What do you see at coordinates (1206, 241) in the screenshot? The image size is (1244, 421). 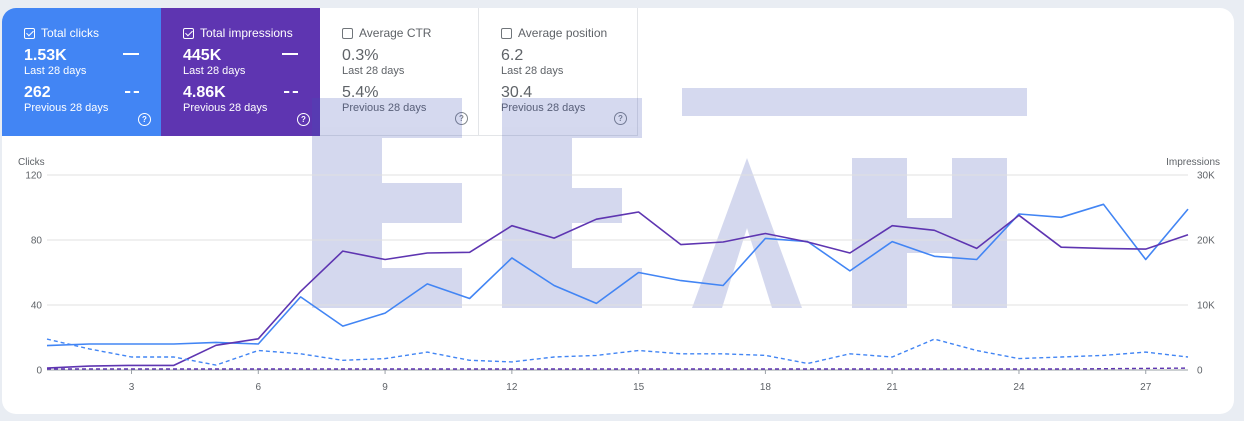 I see `y-tick-label-right: 20K` at bounding box center [1206, 241].